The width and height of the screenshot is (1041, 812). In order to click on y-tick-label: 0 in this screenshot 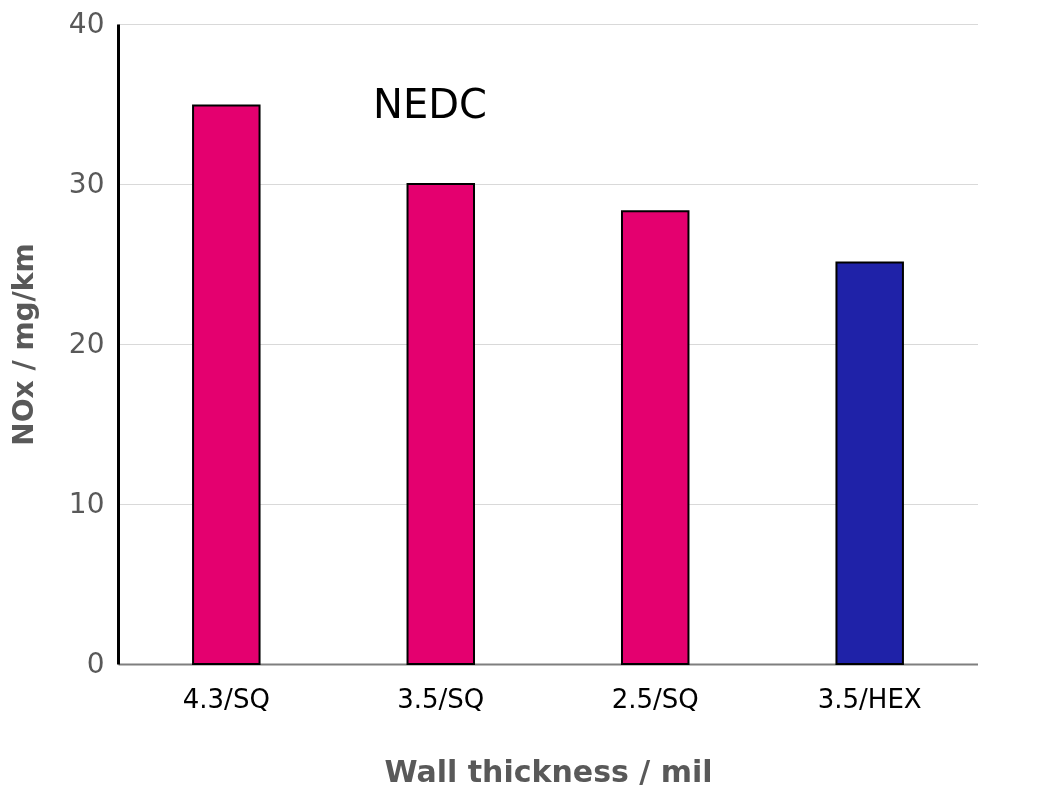, I will do `click(95, 663)`.